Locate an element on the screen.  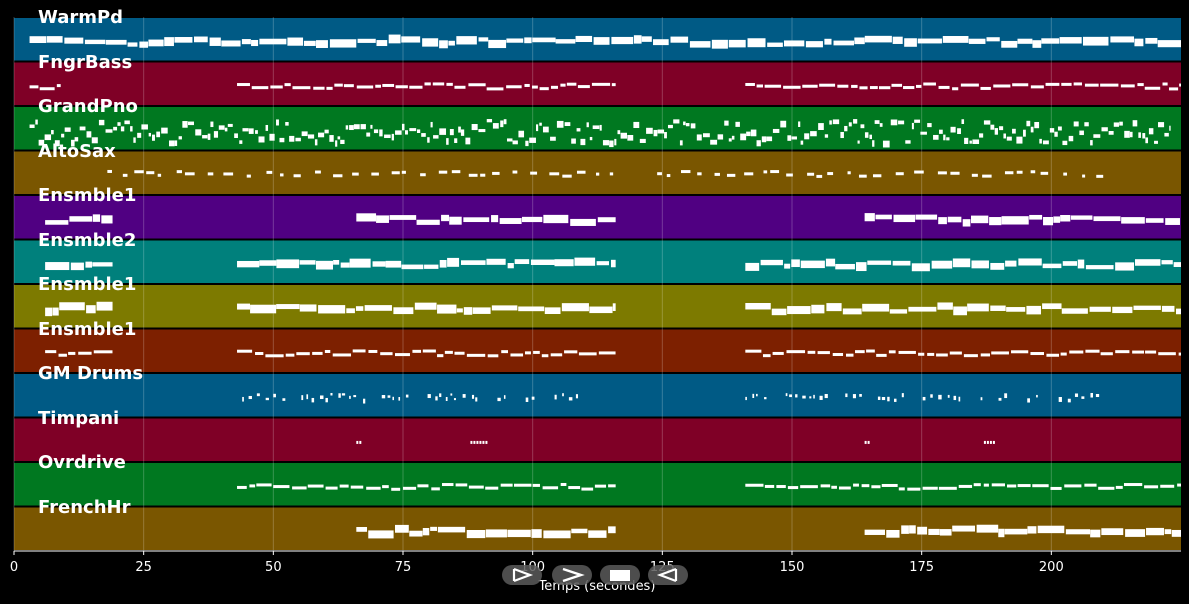
rewind-button is located at coordinates (668, 575).